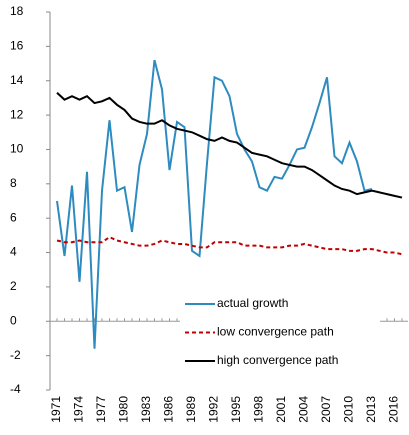  What do you see at coordinates (229, 245) in the screenshot?
I see `series-line` at bounding box center [229, 245].